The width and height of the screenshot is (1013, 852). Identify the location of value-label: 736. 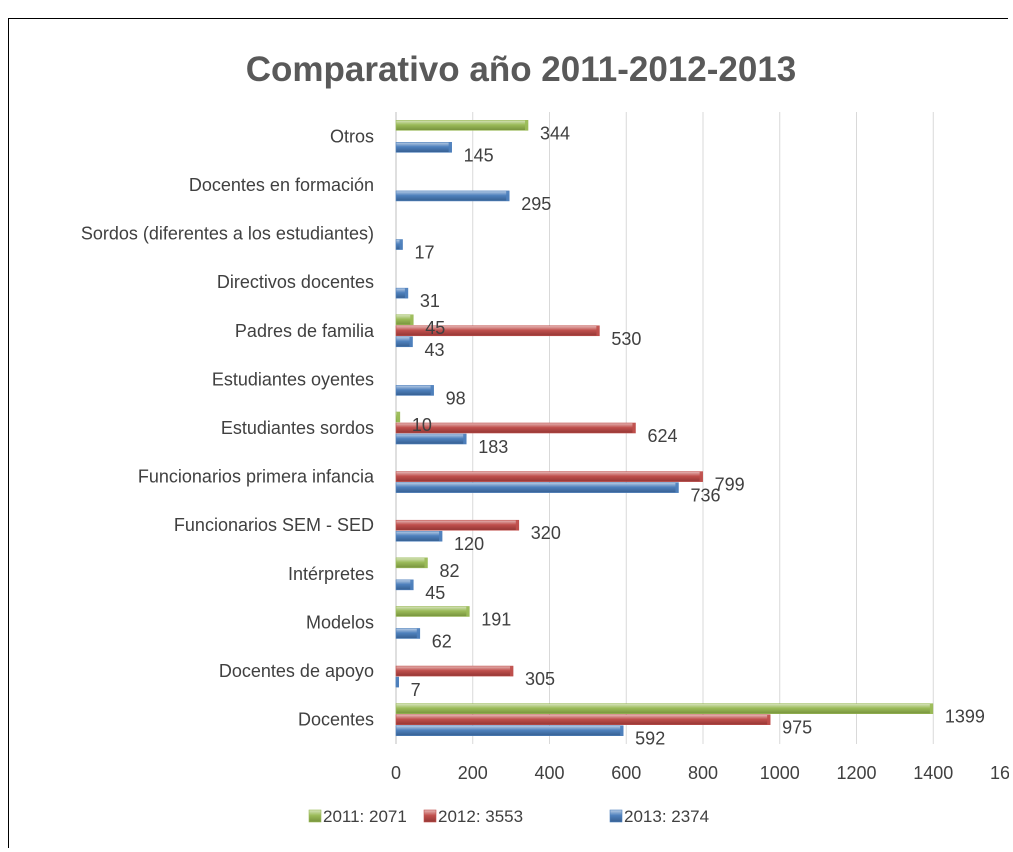
(705, 496).